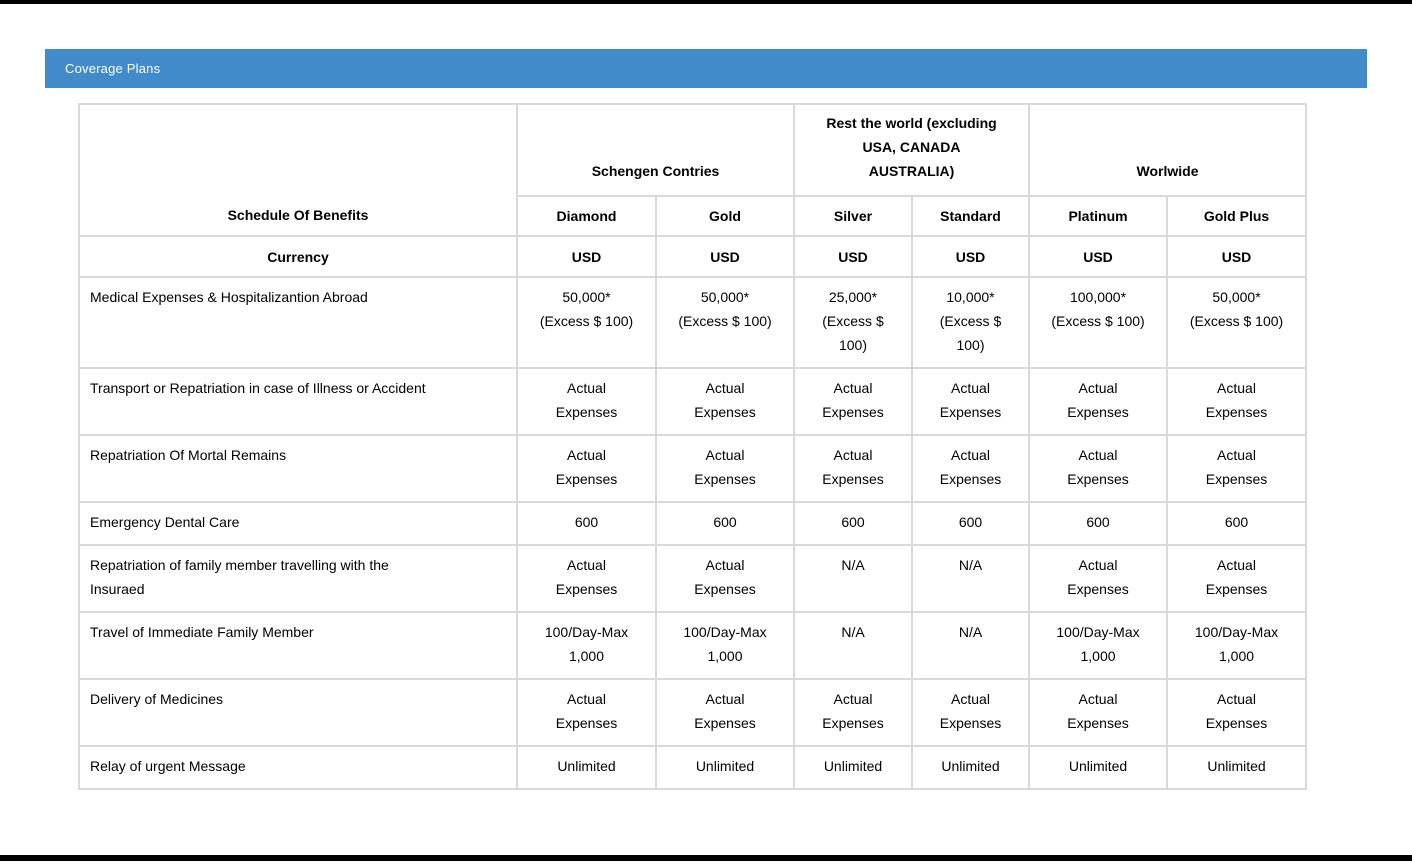 The width and height of the screenshot is (1412, 865). What do you see at coordinates (113, 68) in the screenshot?
I see `panel-title: Coverage Plans` at bounding box center [113, 68].